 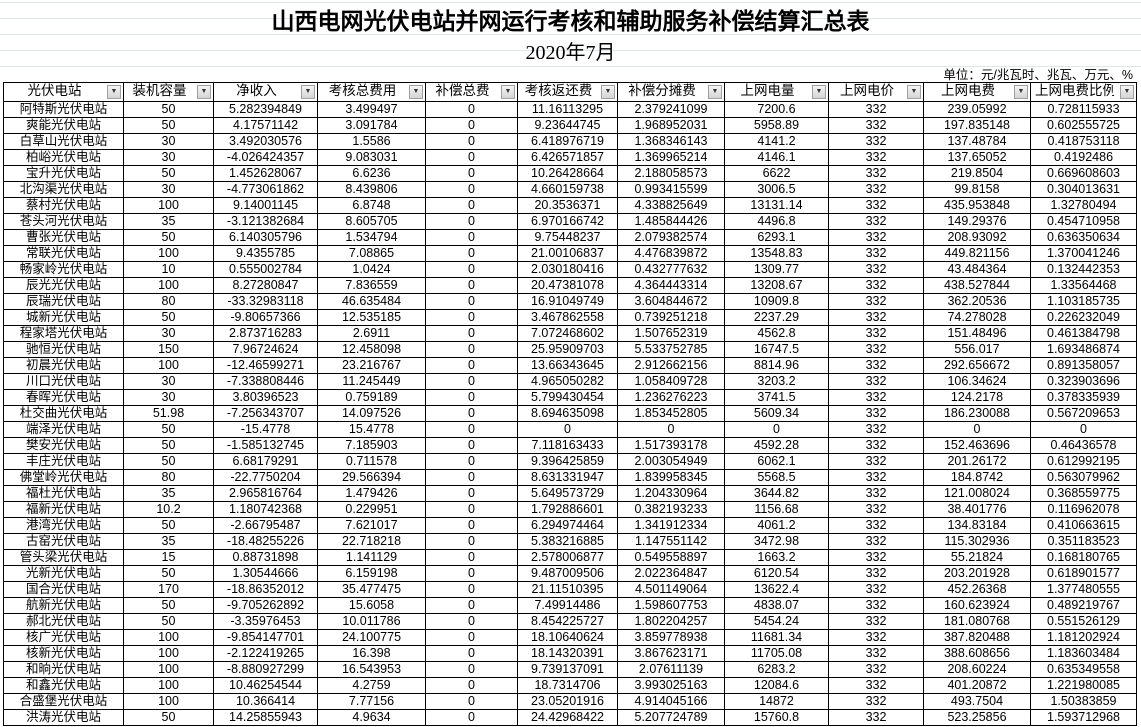 I want to click on table-cell: 0.410663615, so click(x=1083, y=525).